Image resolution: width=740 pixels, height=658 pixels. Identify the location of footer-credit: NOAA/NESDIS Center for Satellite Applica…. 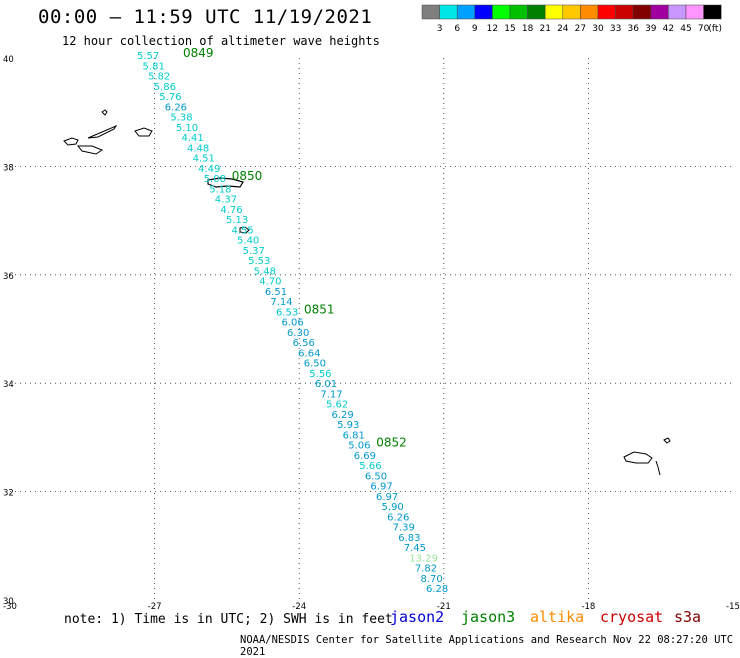
(487, 646).